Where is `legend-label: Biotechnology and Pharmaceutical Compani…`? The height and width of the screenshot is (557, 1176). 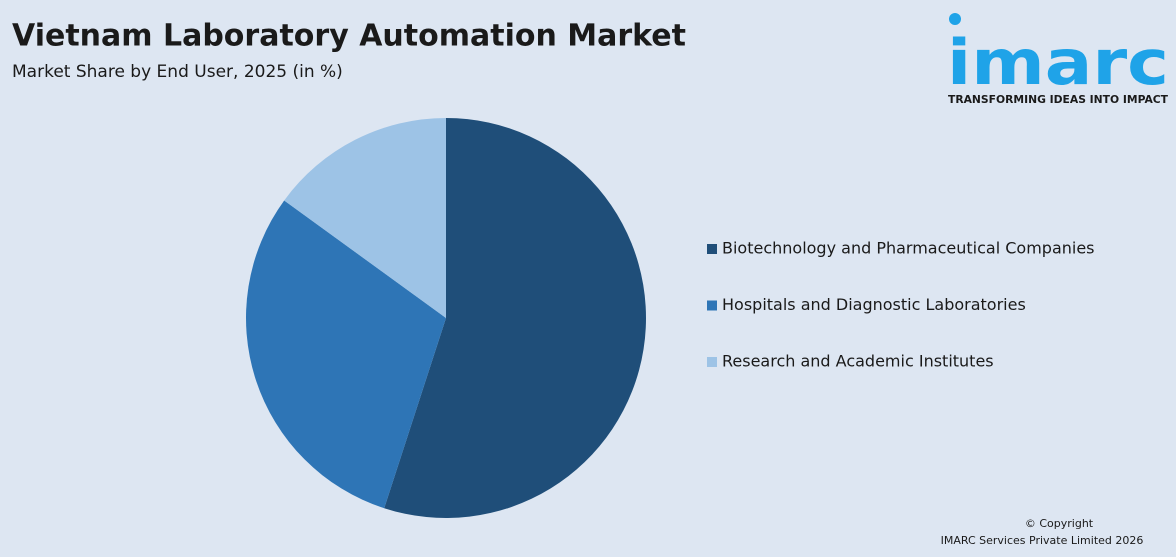
legend-label: Biotechnology and Pharmaceutical Compani… is located at coordinates (908, 248).